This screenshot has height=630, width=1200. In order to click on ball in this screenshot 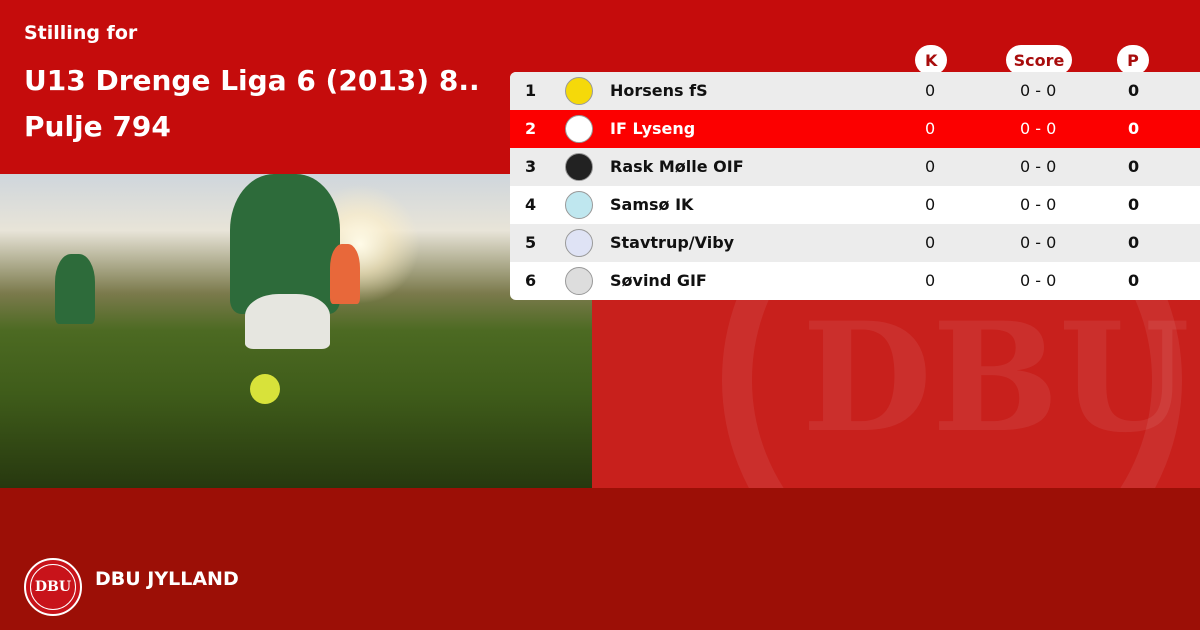, I will do `click(265, 389)`.